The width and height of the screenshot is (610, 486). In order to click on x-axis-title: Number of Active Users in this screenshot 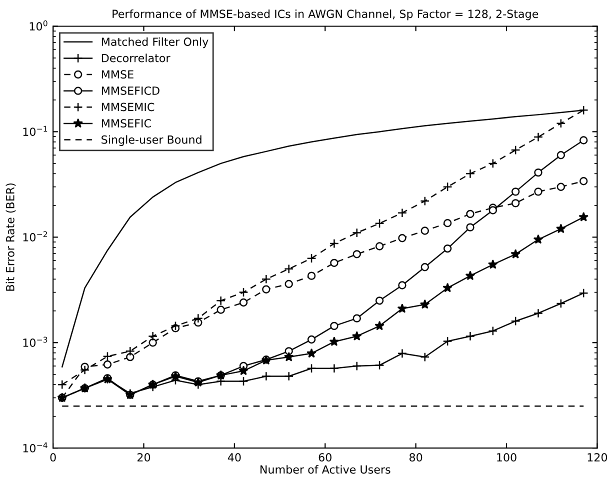, I will do `click(325, 469)`.